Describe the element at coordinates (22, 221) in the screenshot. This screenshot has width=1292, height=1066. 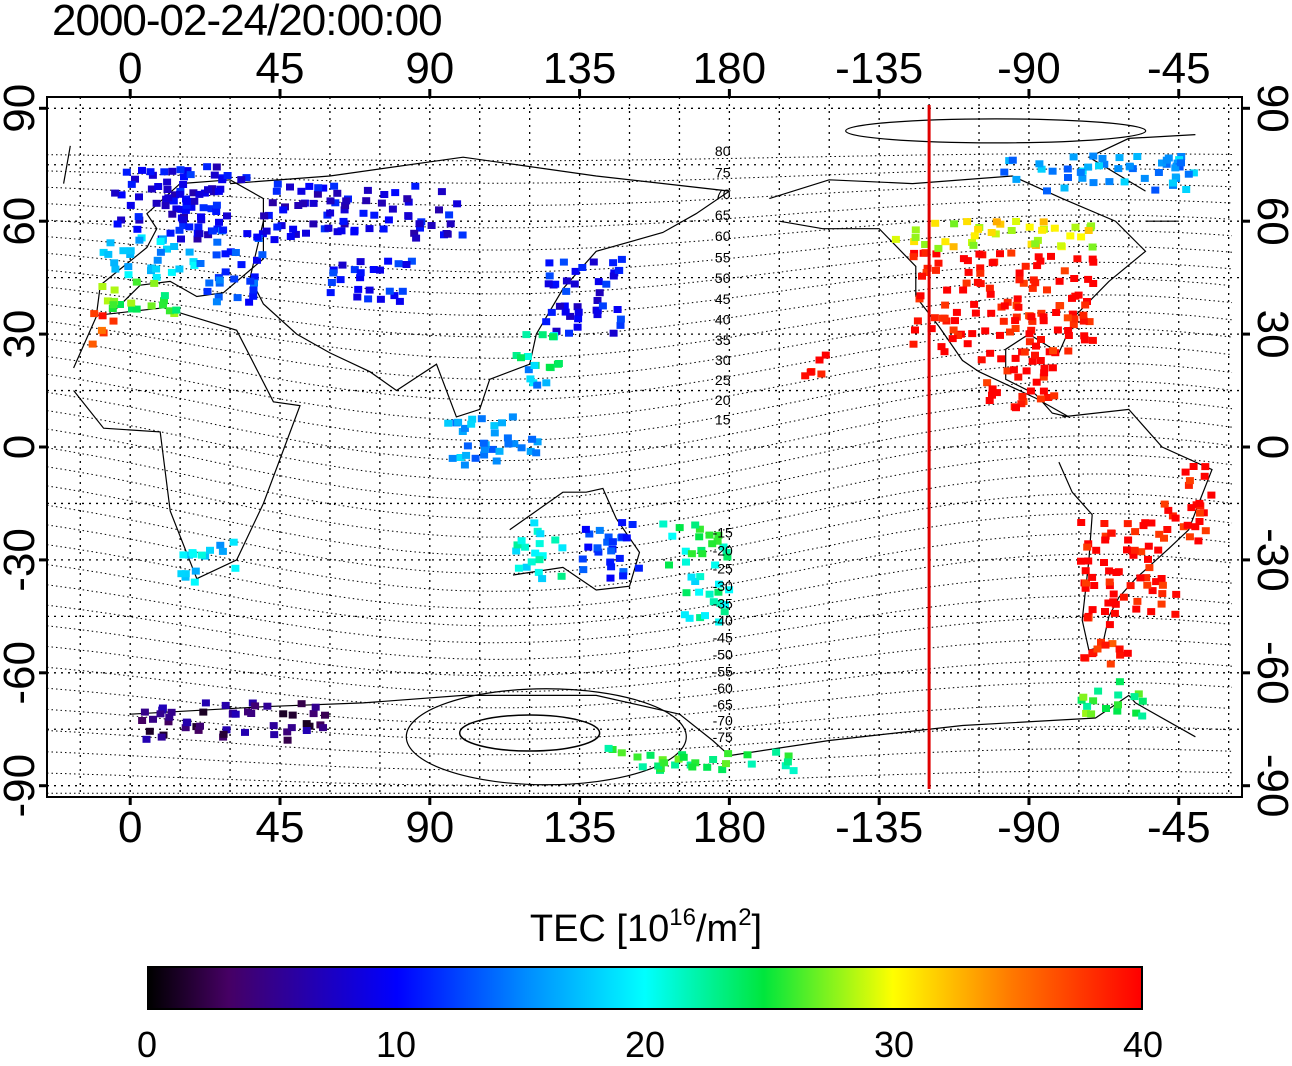
I see `y-tick-label-left: 60` at that location.